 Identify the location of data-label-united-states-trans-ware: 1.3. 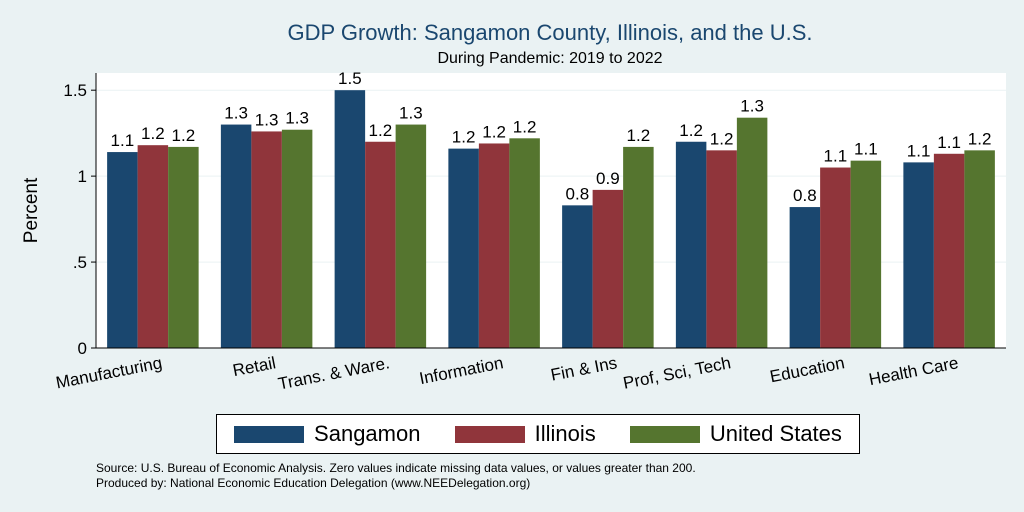
(411, 113).